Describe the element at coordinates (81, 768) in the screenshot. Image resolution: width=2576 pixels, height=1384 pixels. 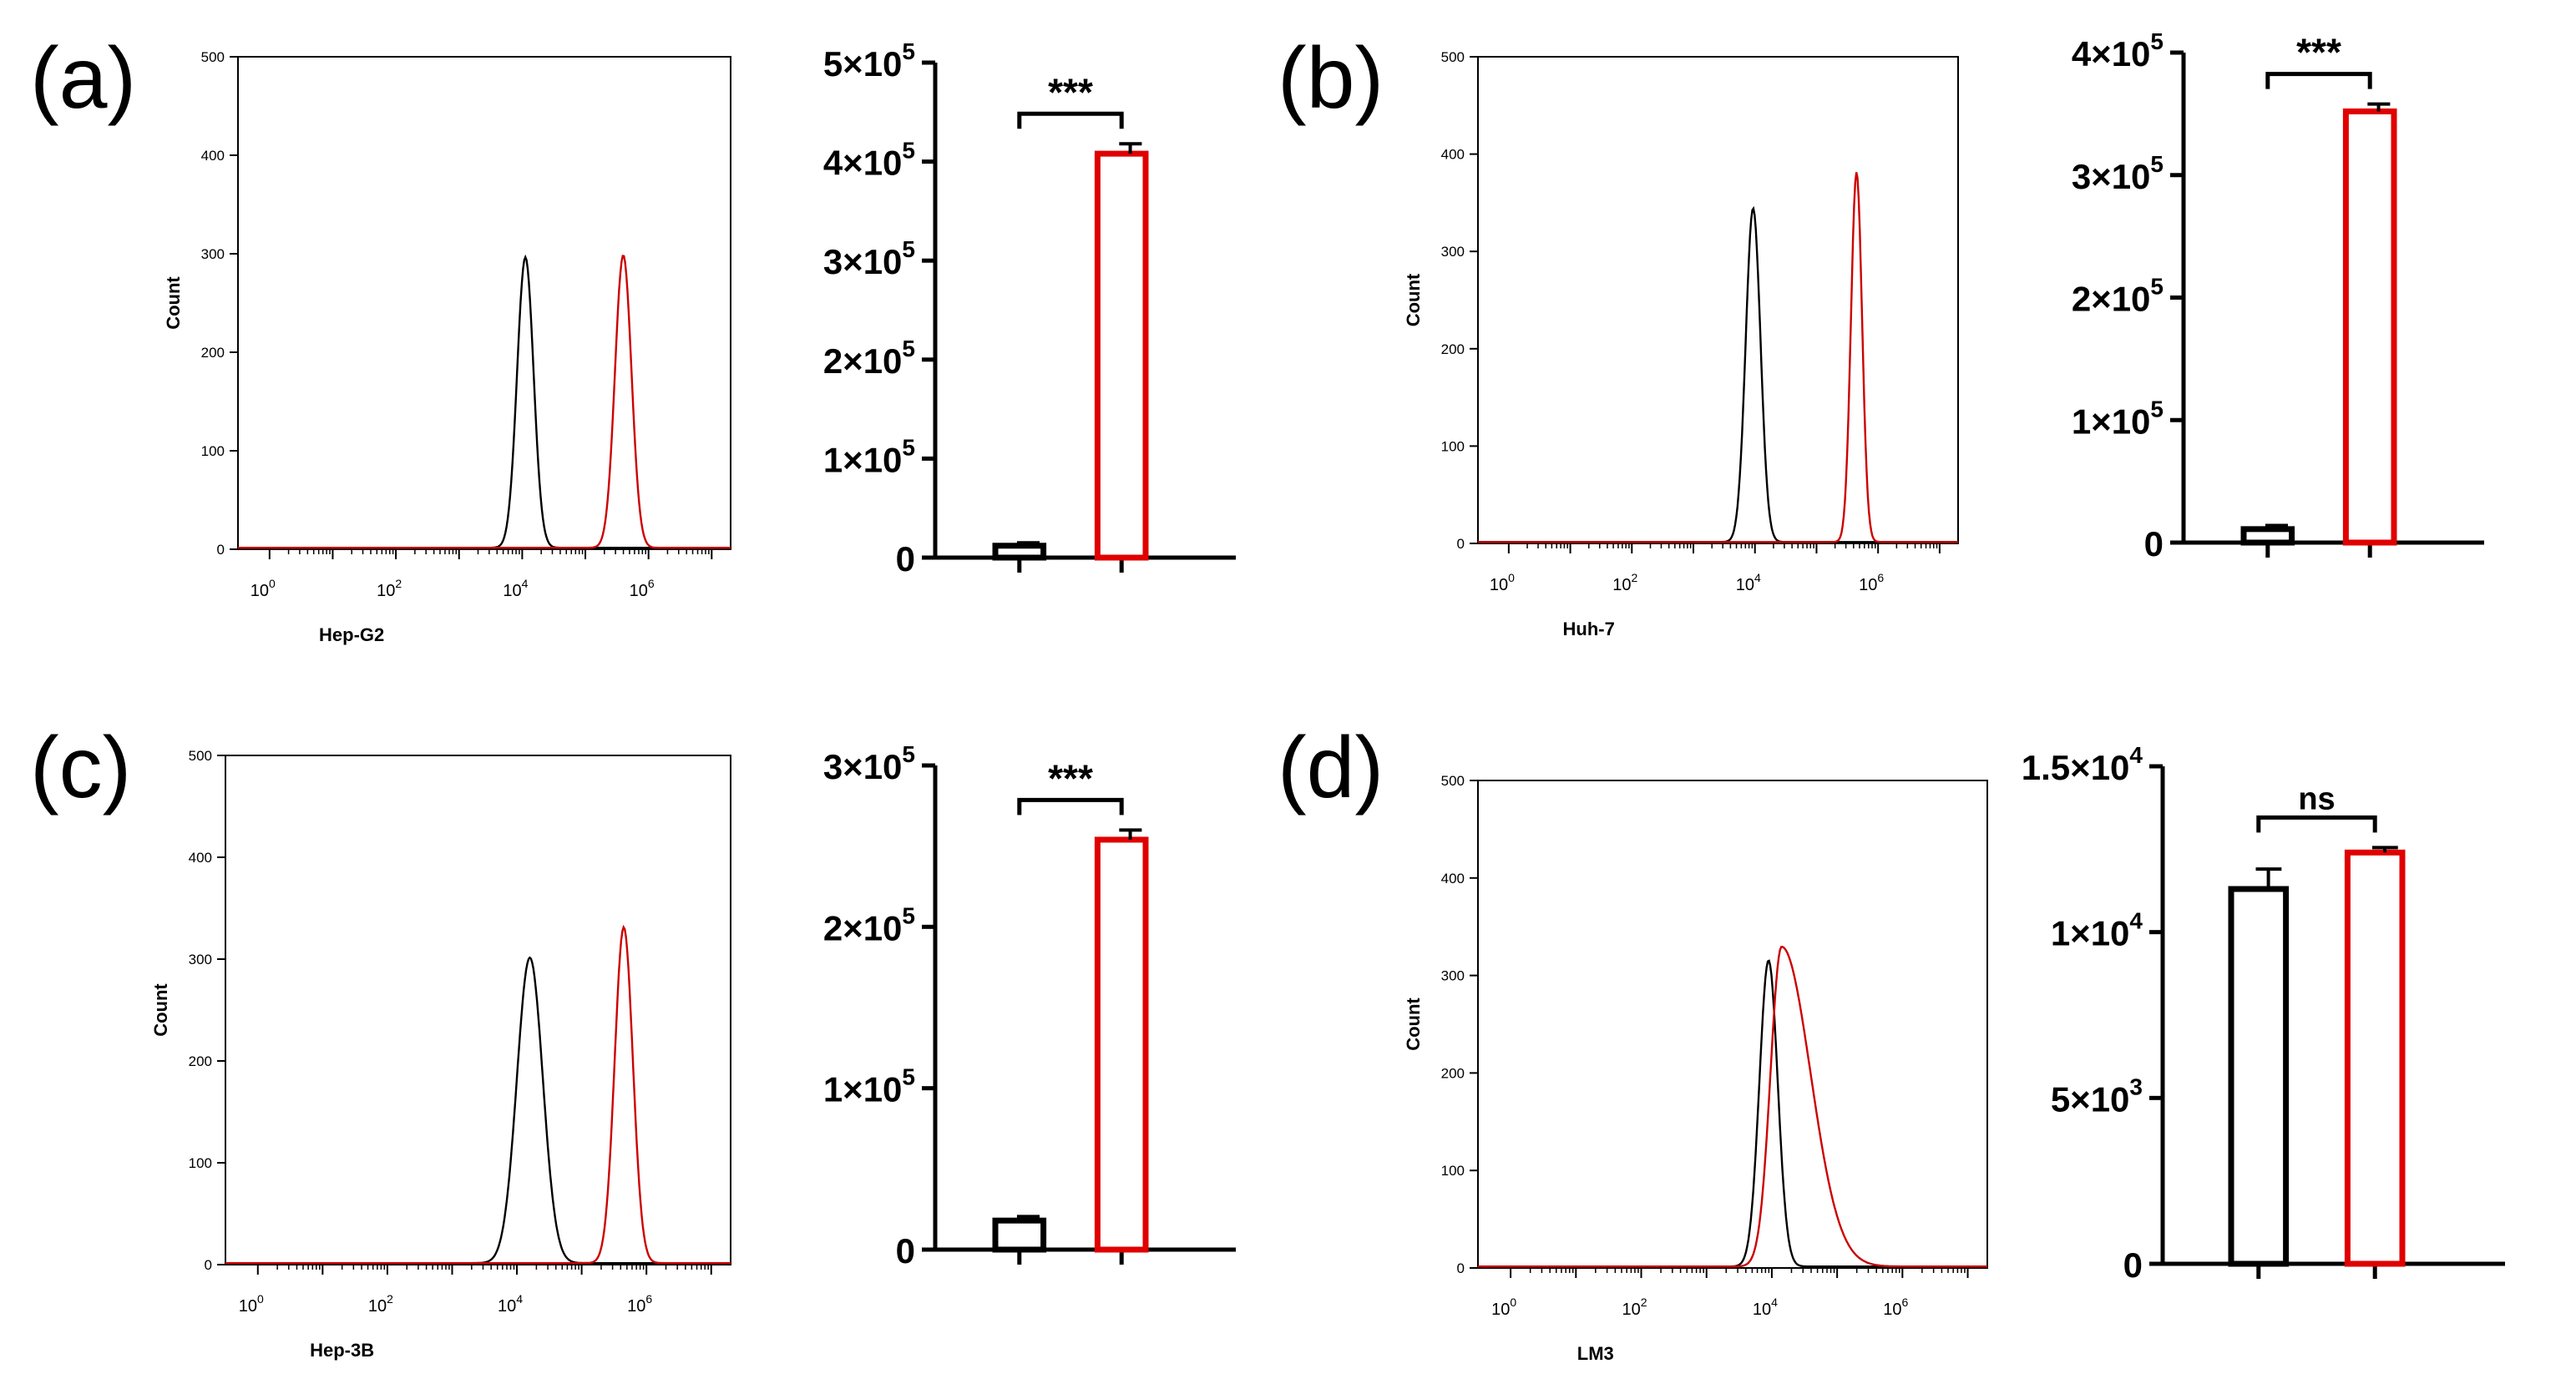
I see `panel-label-c: (c)` at that location.